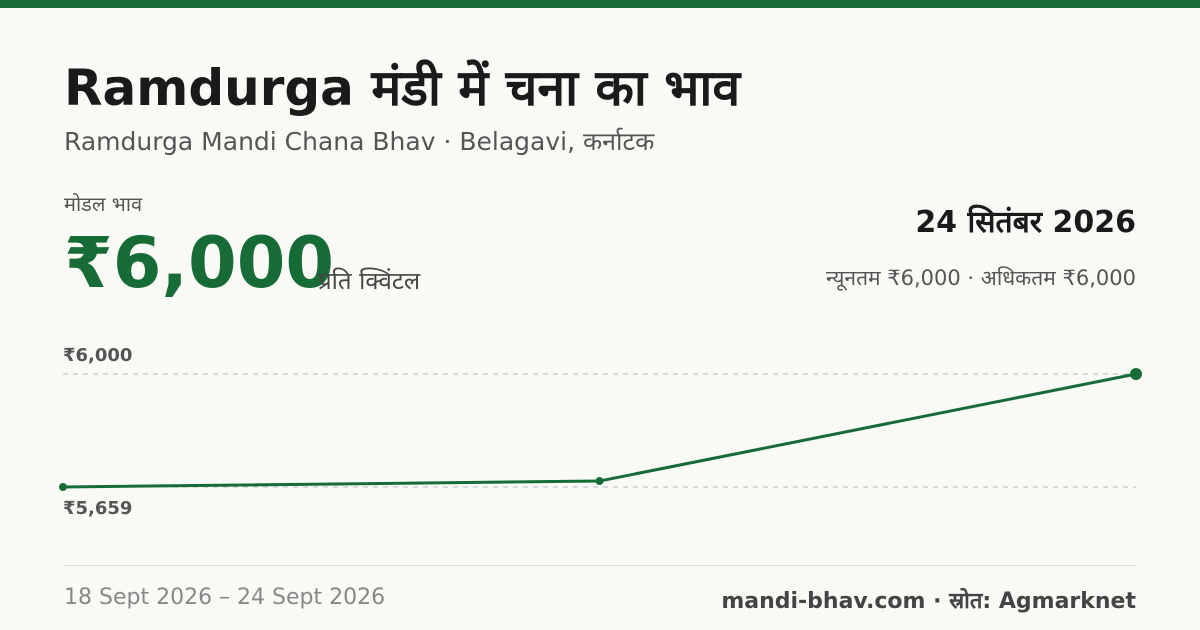  I want to click on y-tick-label: ₹6,000, so click(97, 355).